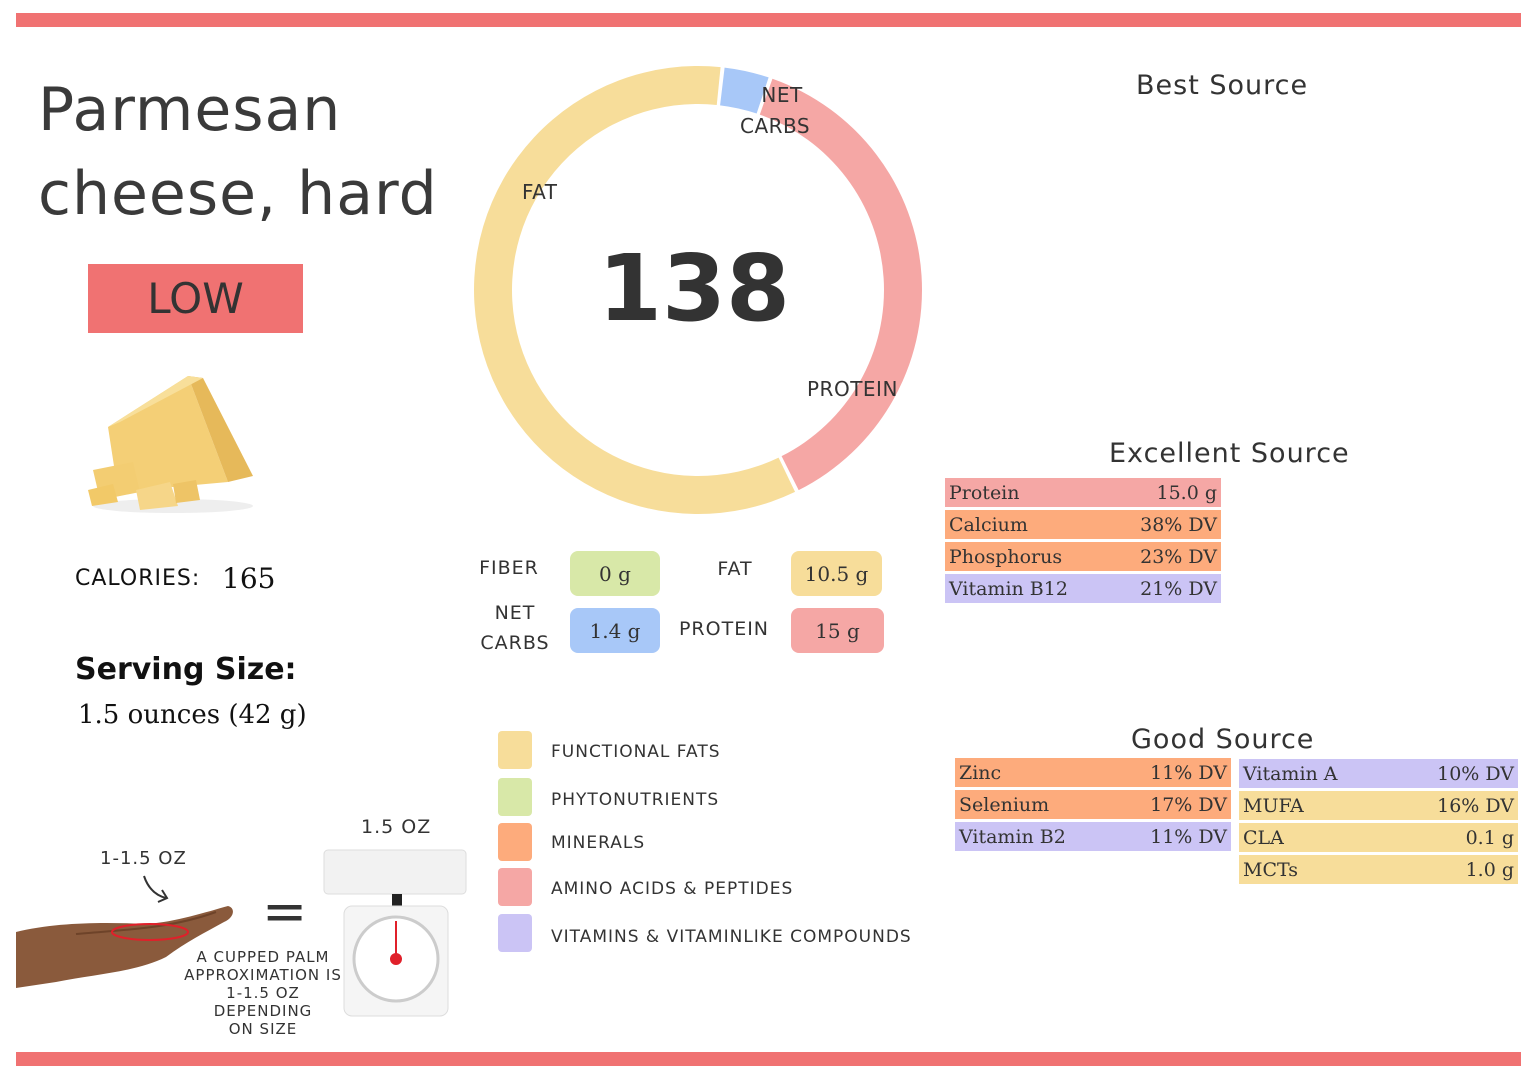 The height and width of the screenshot is (1081, 1536). I want to click on fat-label: FAT, so click(735, 569).